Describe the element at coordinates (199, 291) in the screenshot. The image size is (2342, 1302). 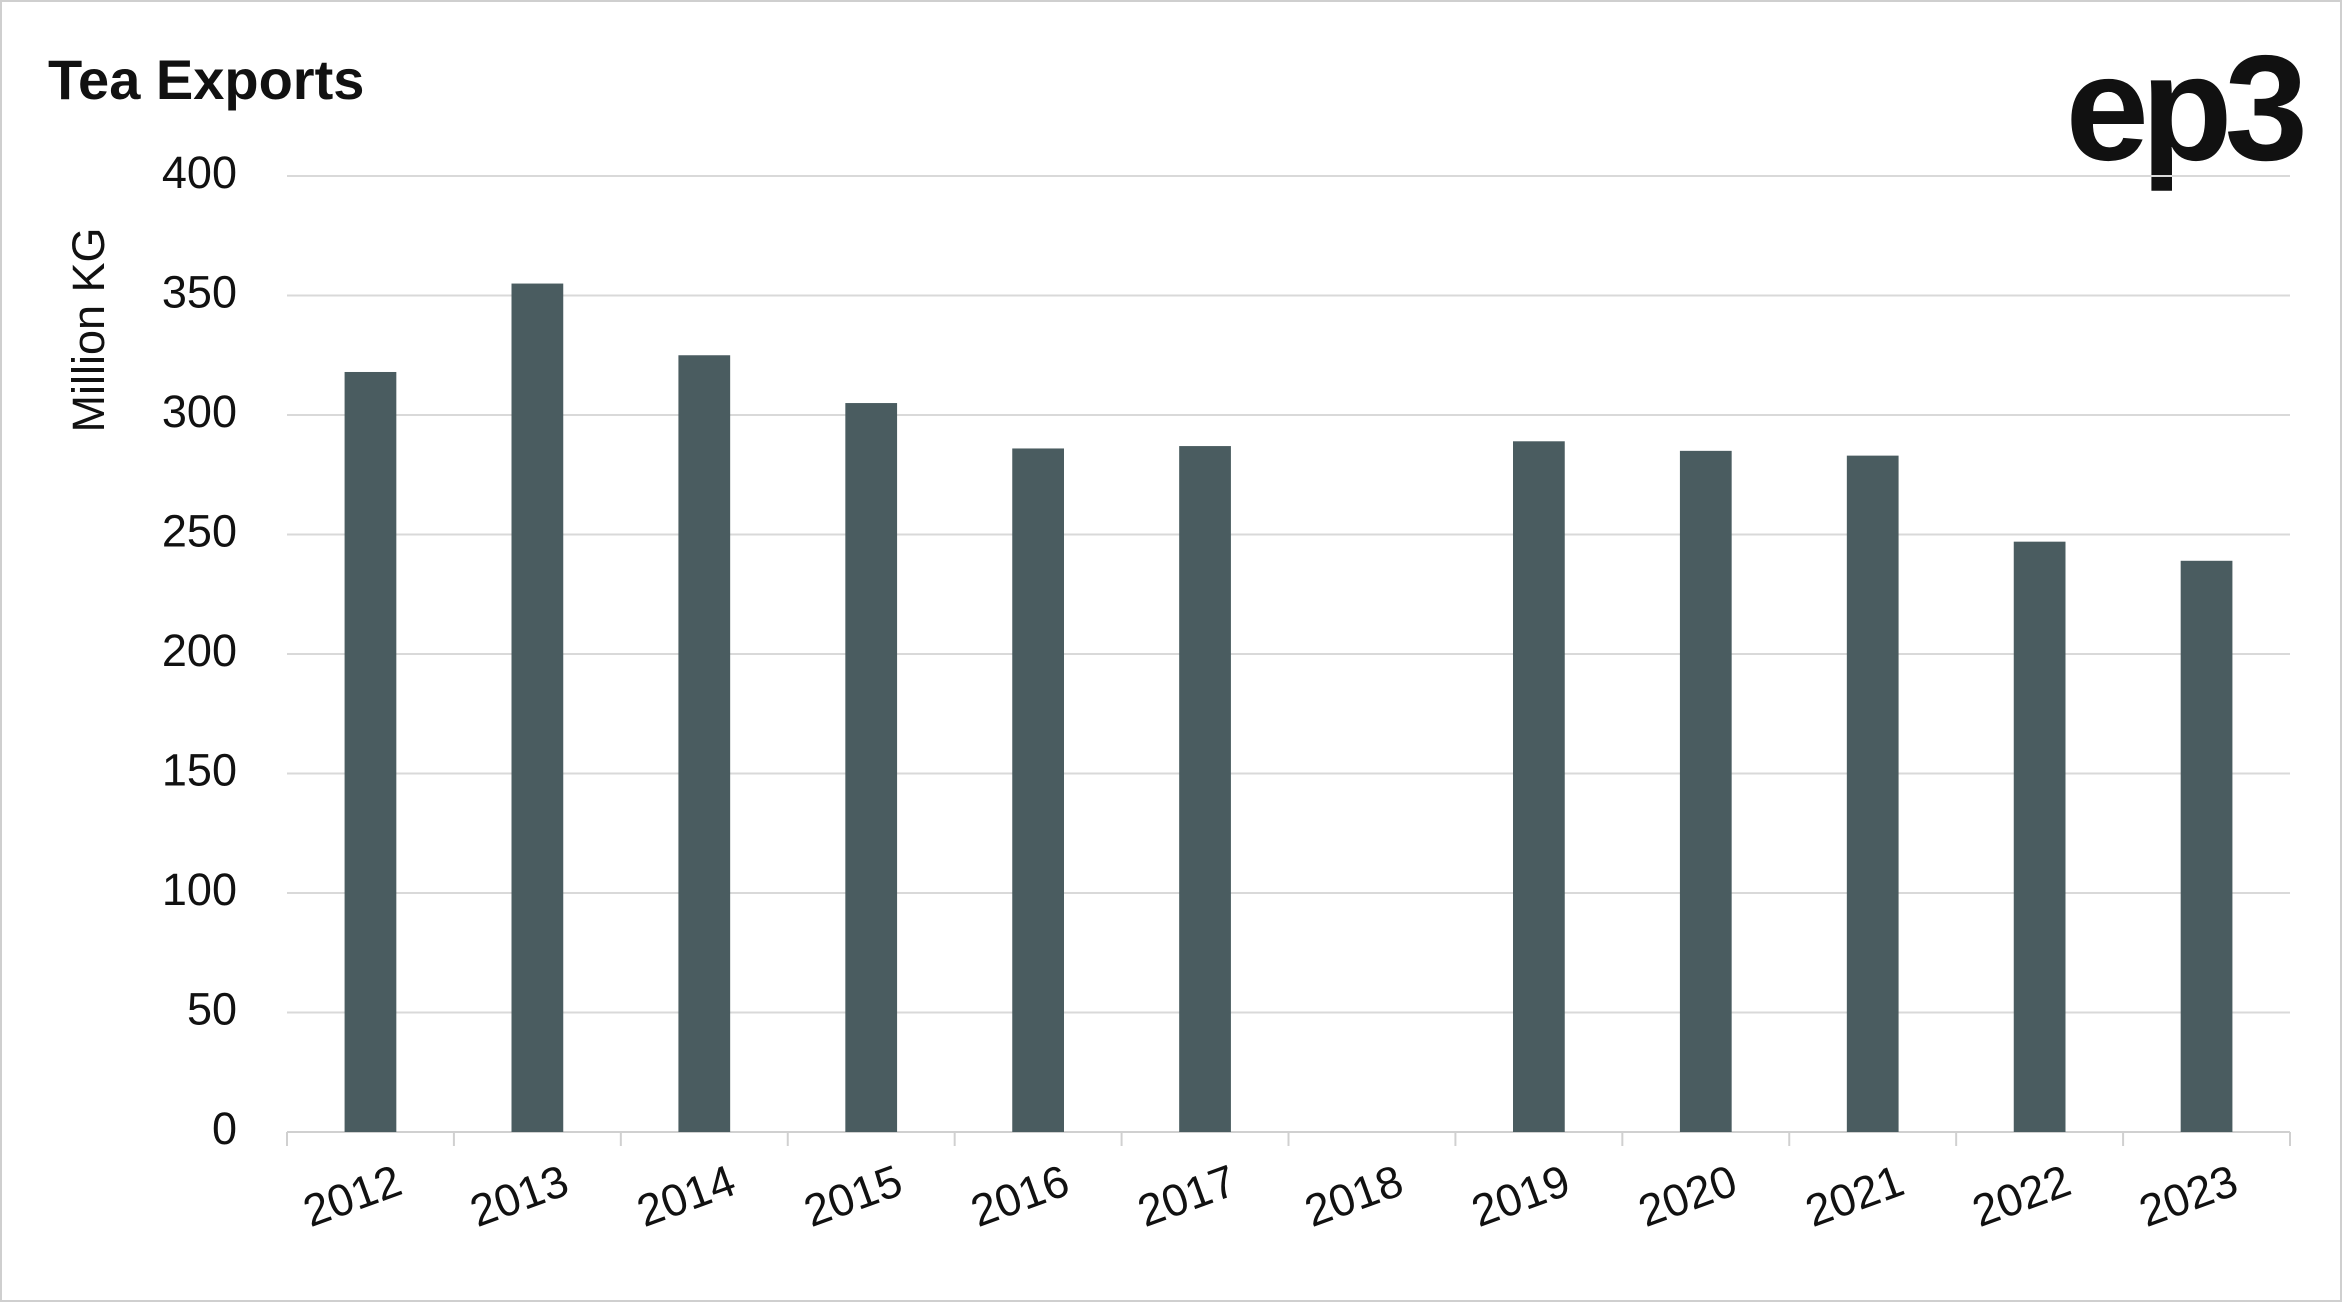
I see `y-tick-label: 350` at that location.